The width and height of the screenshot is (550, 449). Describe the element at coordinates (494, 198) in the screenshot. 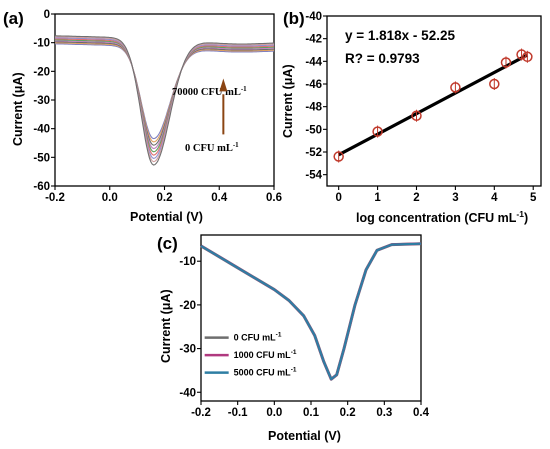

I see `panel-b-x-tick-label: 4` at that location.